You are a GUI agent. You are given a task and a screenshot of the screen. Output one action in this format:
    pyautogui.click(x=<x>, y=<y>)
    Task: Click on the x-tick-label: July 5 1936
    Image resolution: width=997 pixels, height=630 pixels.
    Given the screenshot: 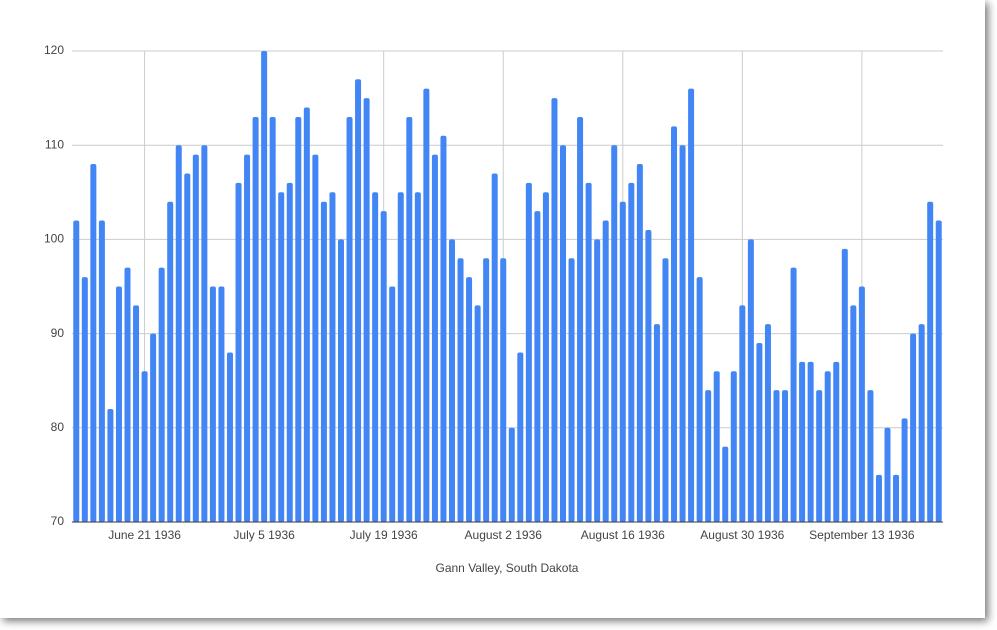 What is the action you would take?
    pyautogui.click(x=264, y=535)
    